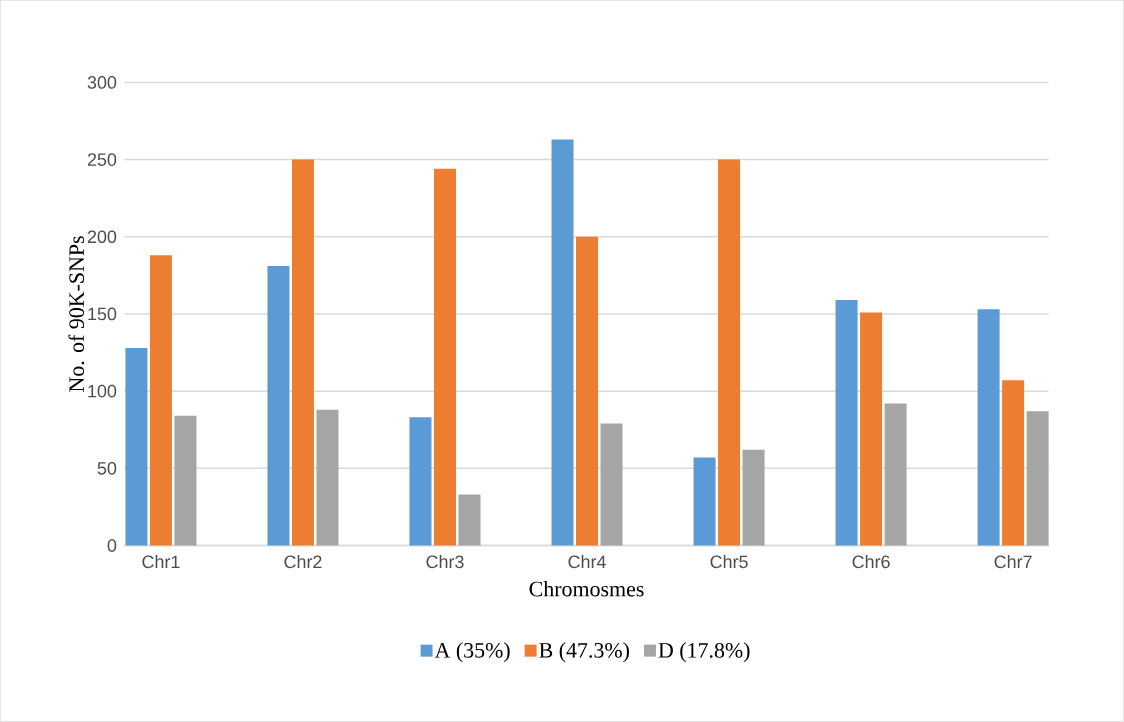  Describe the element at coordinates (102, 391) in the screenshot. I see `y-tick-label: 100` at that location.